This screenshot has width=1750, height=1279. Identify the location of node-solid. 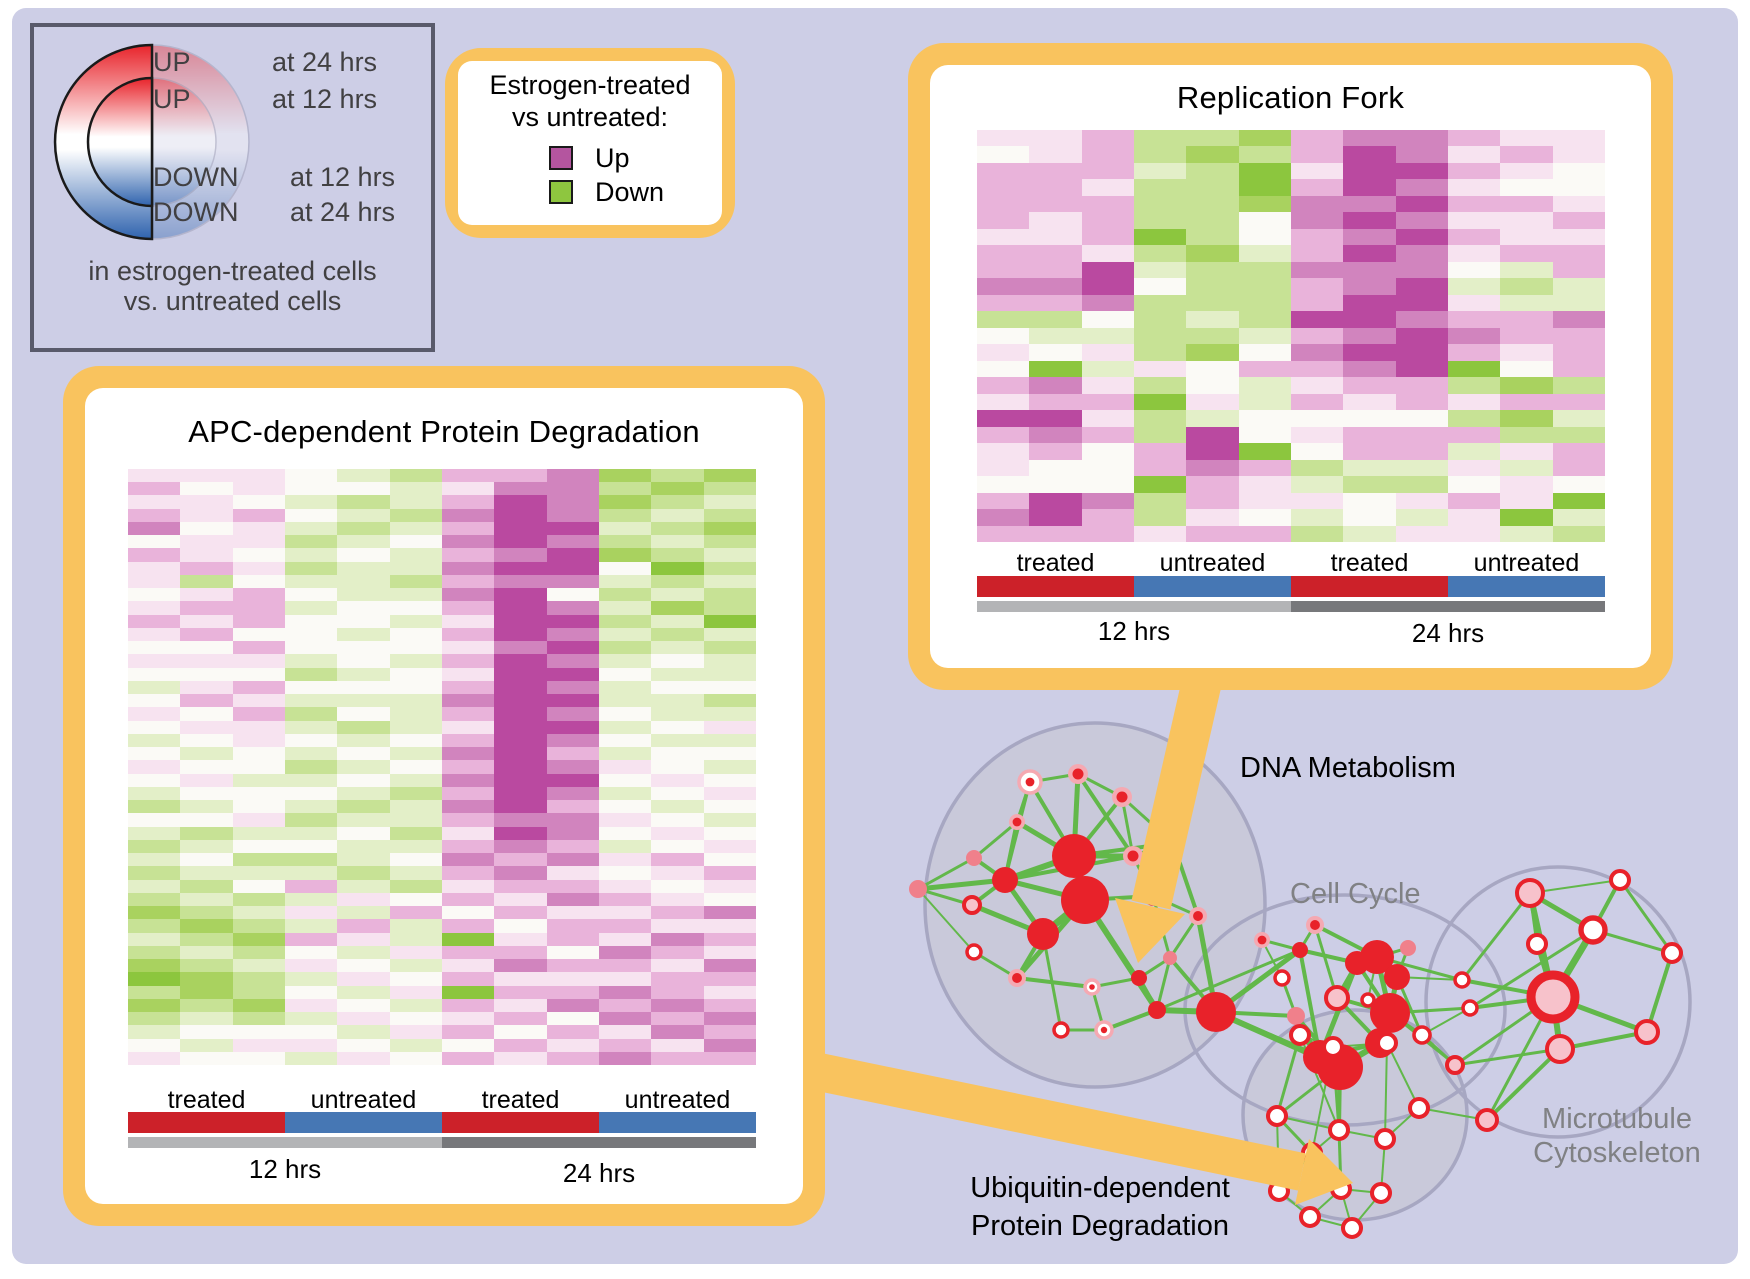
(1390, 1013).